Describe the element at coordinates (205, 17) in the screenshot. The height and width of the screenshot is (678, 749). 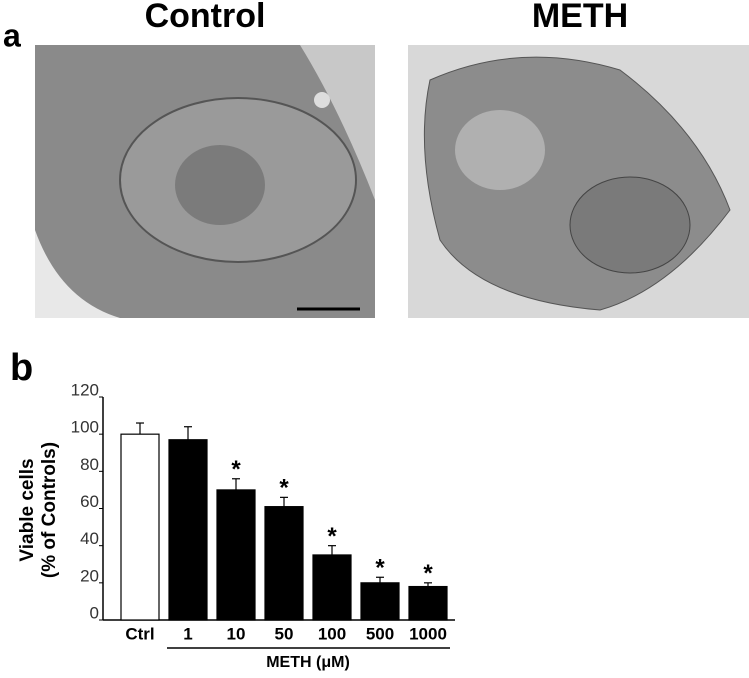
I see `image-title: Control` at that location.